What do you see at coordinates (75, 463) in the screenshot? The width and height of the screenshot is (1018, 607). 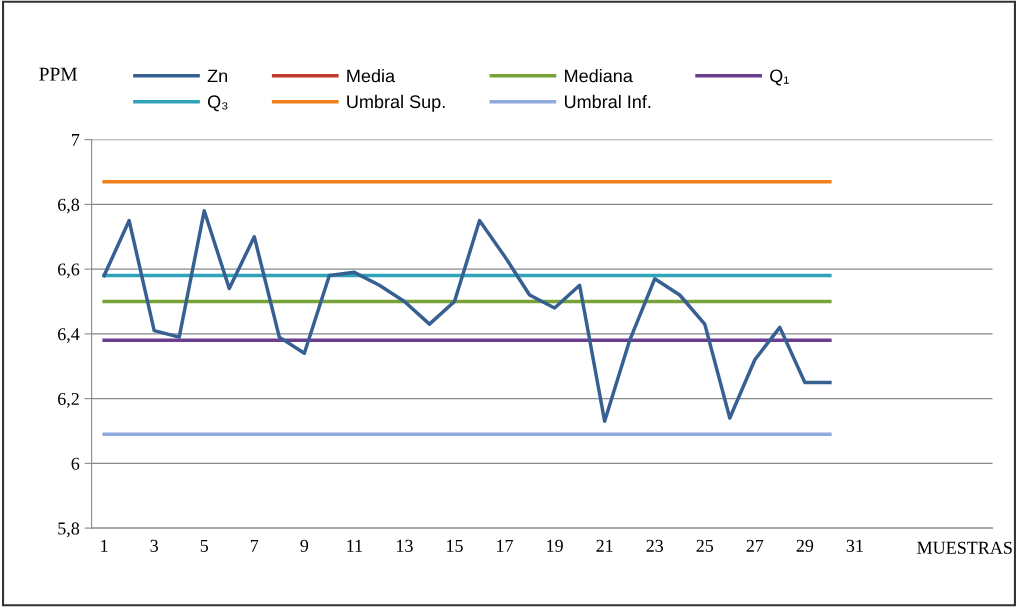 I see `y-tick-label: 6` at bounding box center [75, 463].